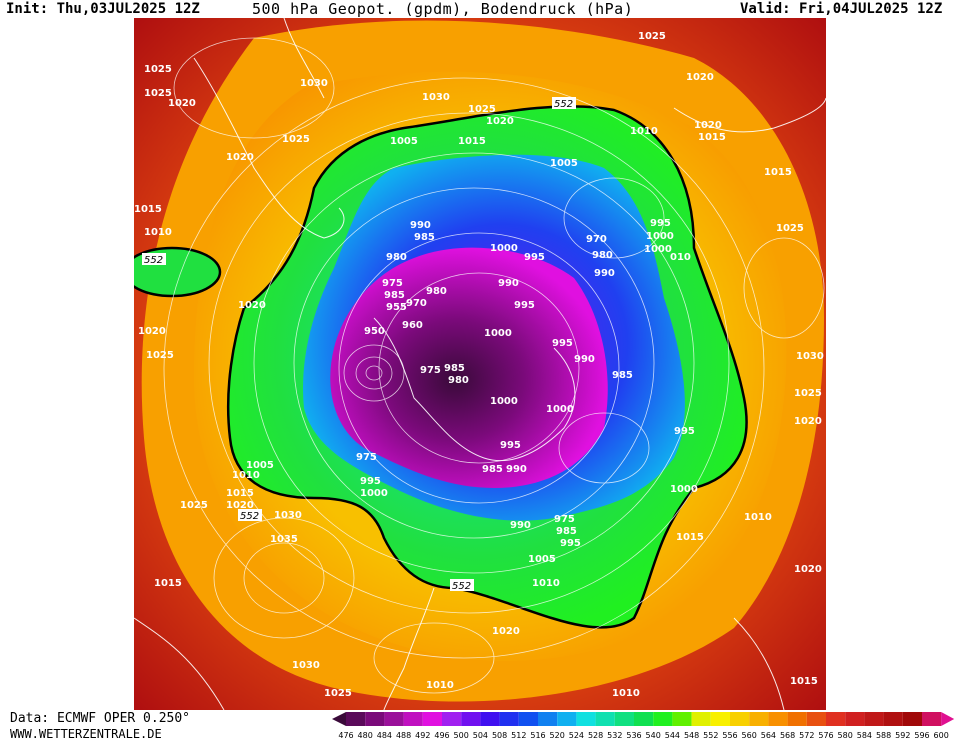 Image resolution: width=959 pixels, height=741 pixels. What do you see at coordinates (941, 735) in the screenshot?
I see `legend-tick-label: 600` at bounding box center [941, 735].